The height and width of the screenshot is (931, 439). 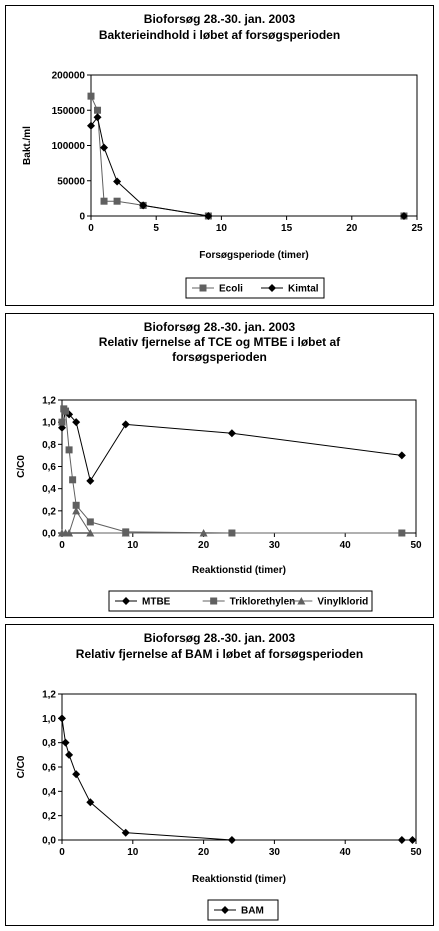 I want to click on y-tick-label: 150000, so click(x=69, y=111).